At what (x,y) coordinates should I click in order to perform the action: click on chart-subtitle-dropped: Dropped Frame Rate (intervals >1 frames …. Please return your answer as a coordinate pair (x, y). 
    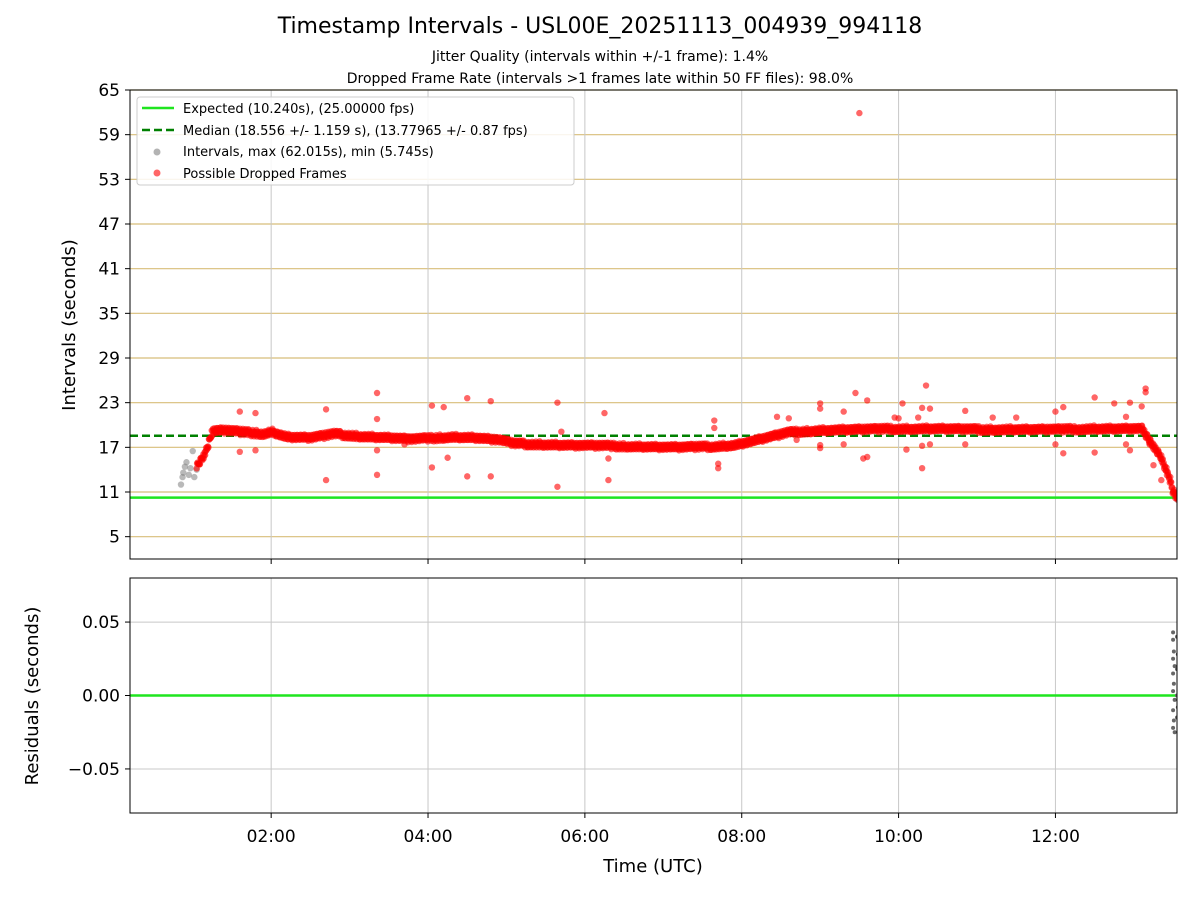
    Looking at the image, I should click on (600, 79).